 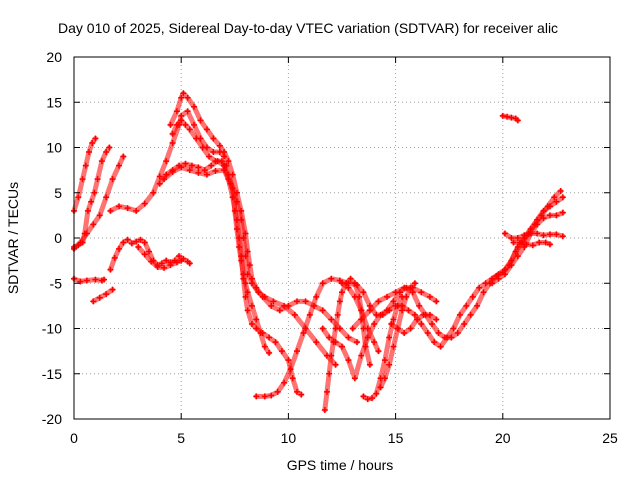 What do you see at coordinates (52, 329) in the screenshot?
I see `y-tick-label: -10` at bounding box center [52, 329].